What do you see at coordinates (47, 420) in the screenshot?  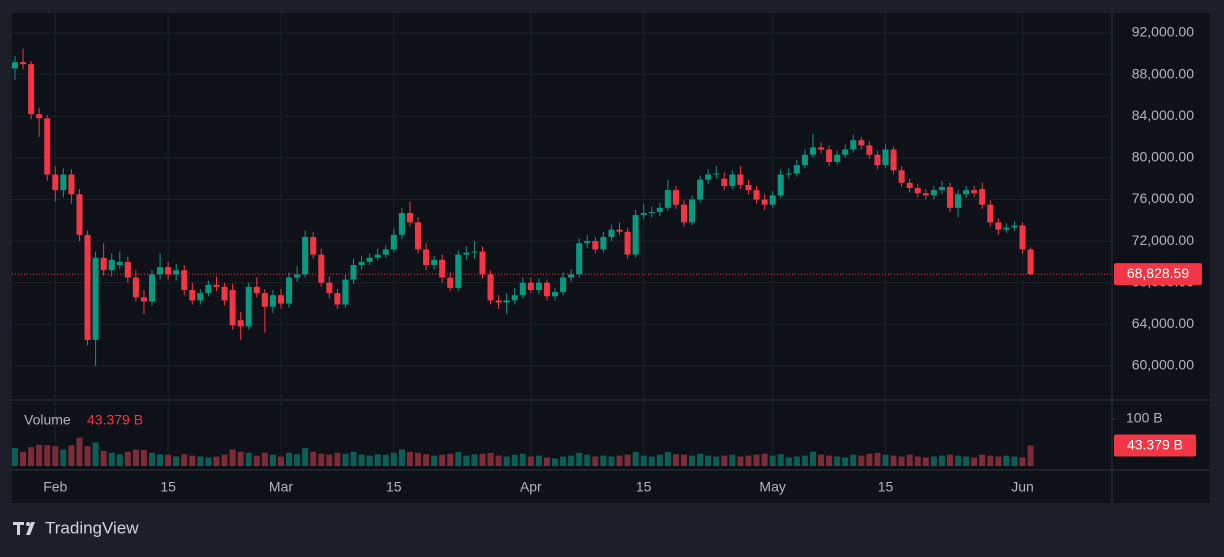 I see `volume-legend-name: Volume` at bounding box center [47, 420].